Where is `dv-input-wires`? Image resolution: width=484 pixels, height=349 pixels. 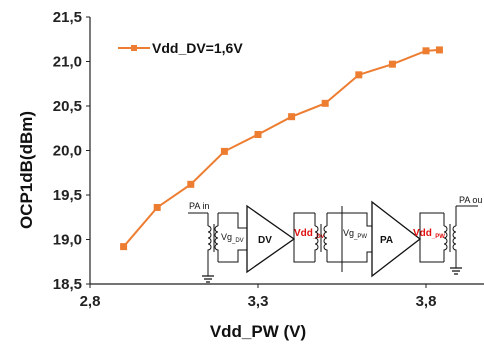 dv-input-wires is located at coordinates (232, 237).